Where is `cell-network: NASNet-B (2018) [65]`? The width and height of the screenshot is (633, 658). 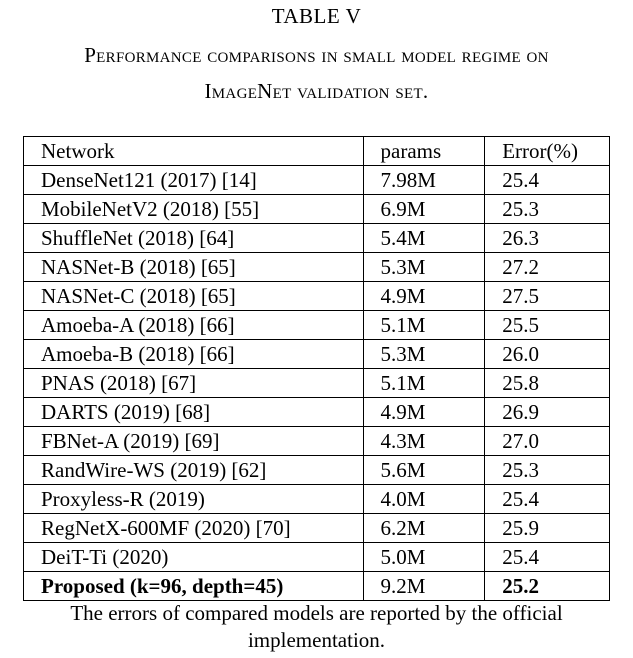
cell-network: NASNet-B (2018) [65] is located at coordinates (193, 267).